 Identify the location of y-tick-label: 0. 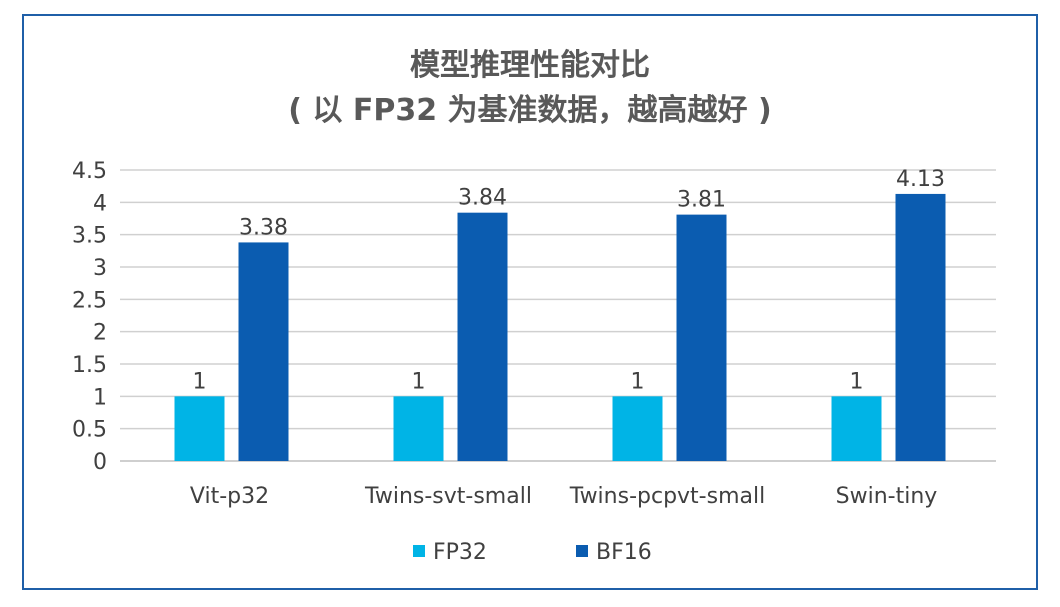
(100, 462).